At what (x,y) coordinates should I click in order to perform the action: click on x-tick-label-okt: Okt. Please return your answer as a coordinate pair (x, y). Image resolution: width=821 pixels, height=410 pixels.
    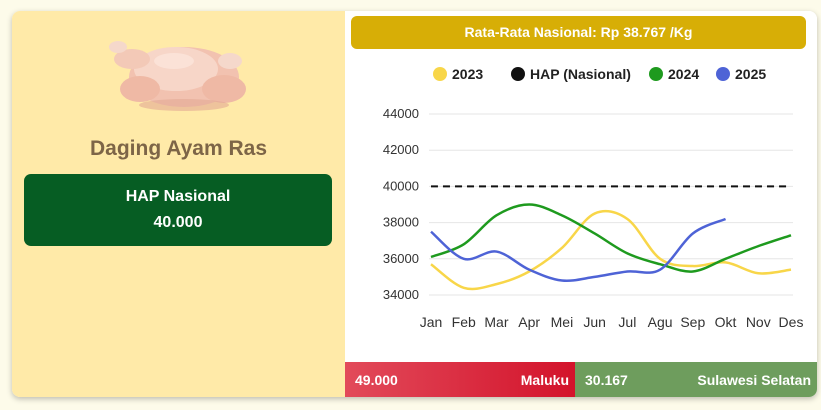
    Looking at the image, I should click on (726, 322).